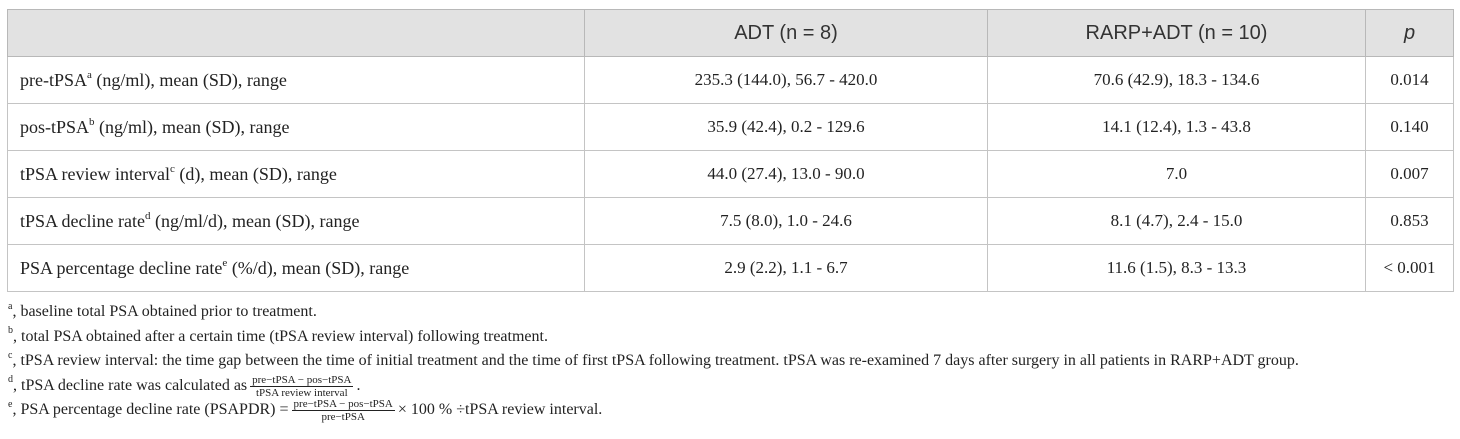 The image size is (1460, 439). I want to click on footnote-text-end: × 100 % ÷tPSA review interval., so click(500, 410).